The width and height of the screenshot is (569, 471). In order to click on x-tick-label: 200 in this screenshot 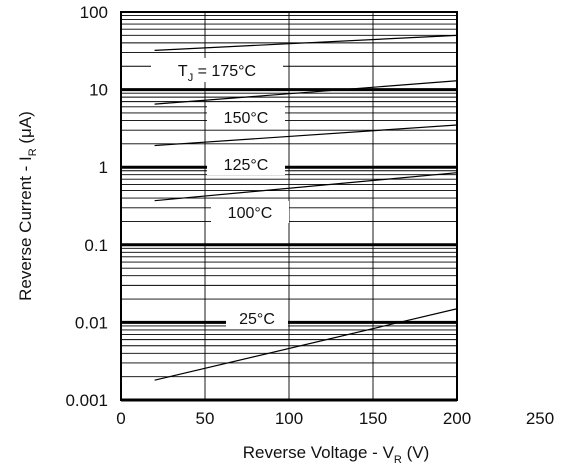, I will do `click(457, 418)`.